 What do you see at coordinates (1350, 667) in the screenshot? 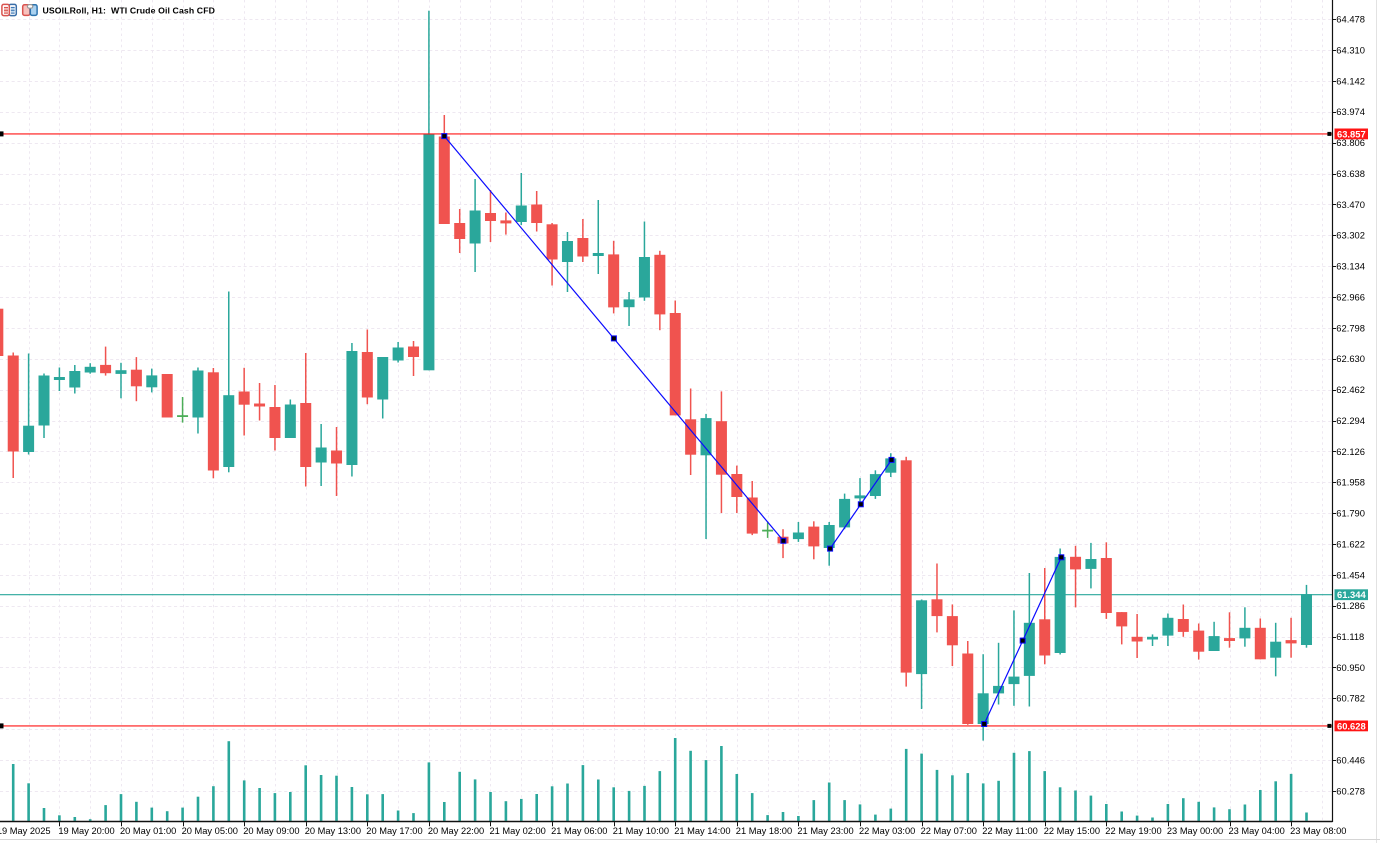
I see `svg-text: 60.950` at bounding box center [1350, 667].